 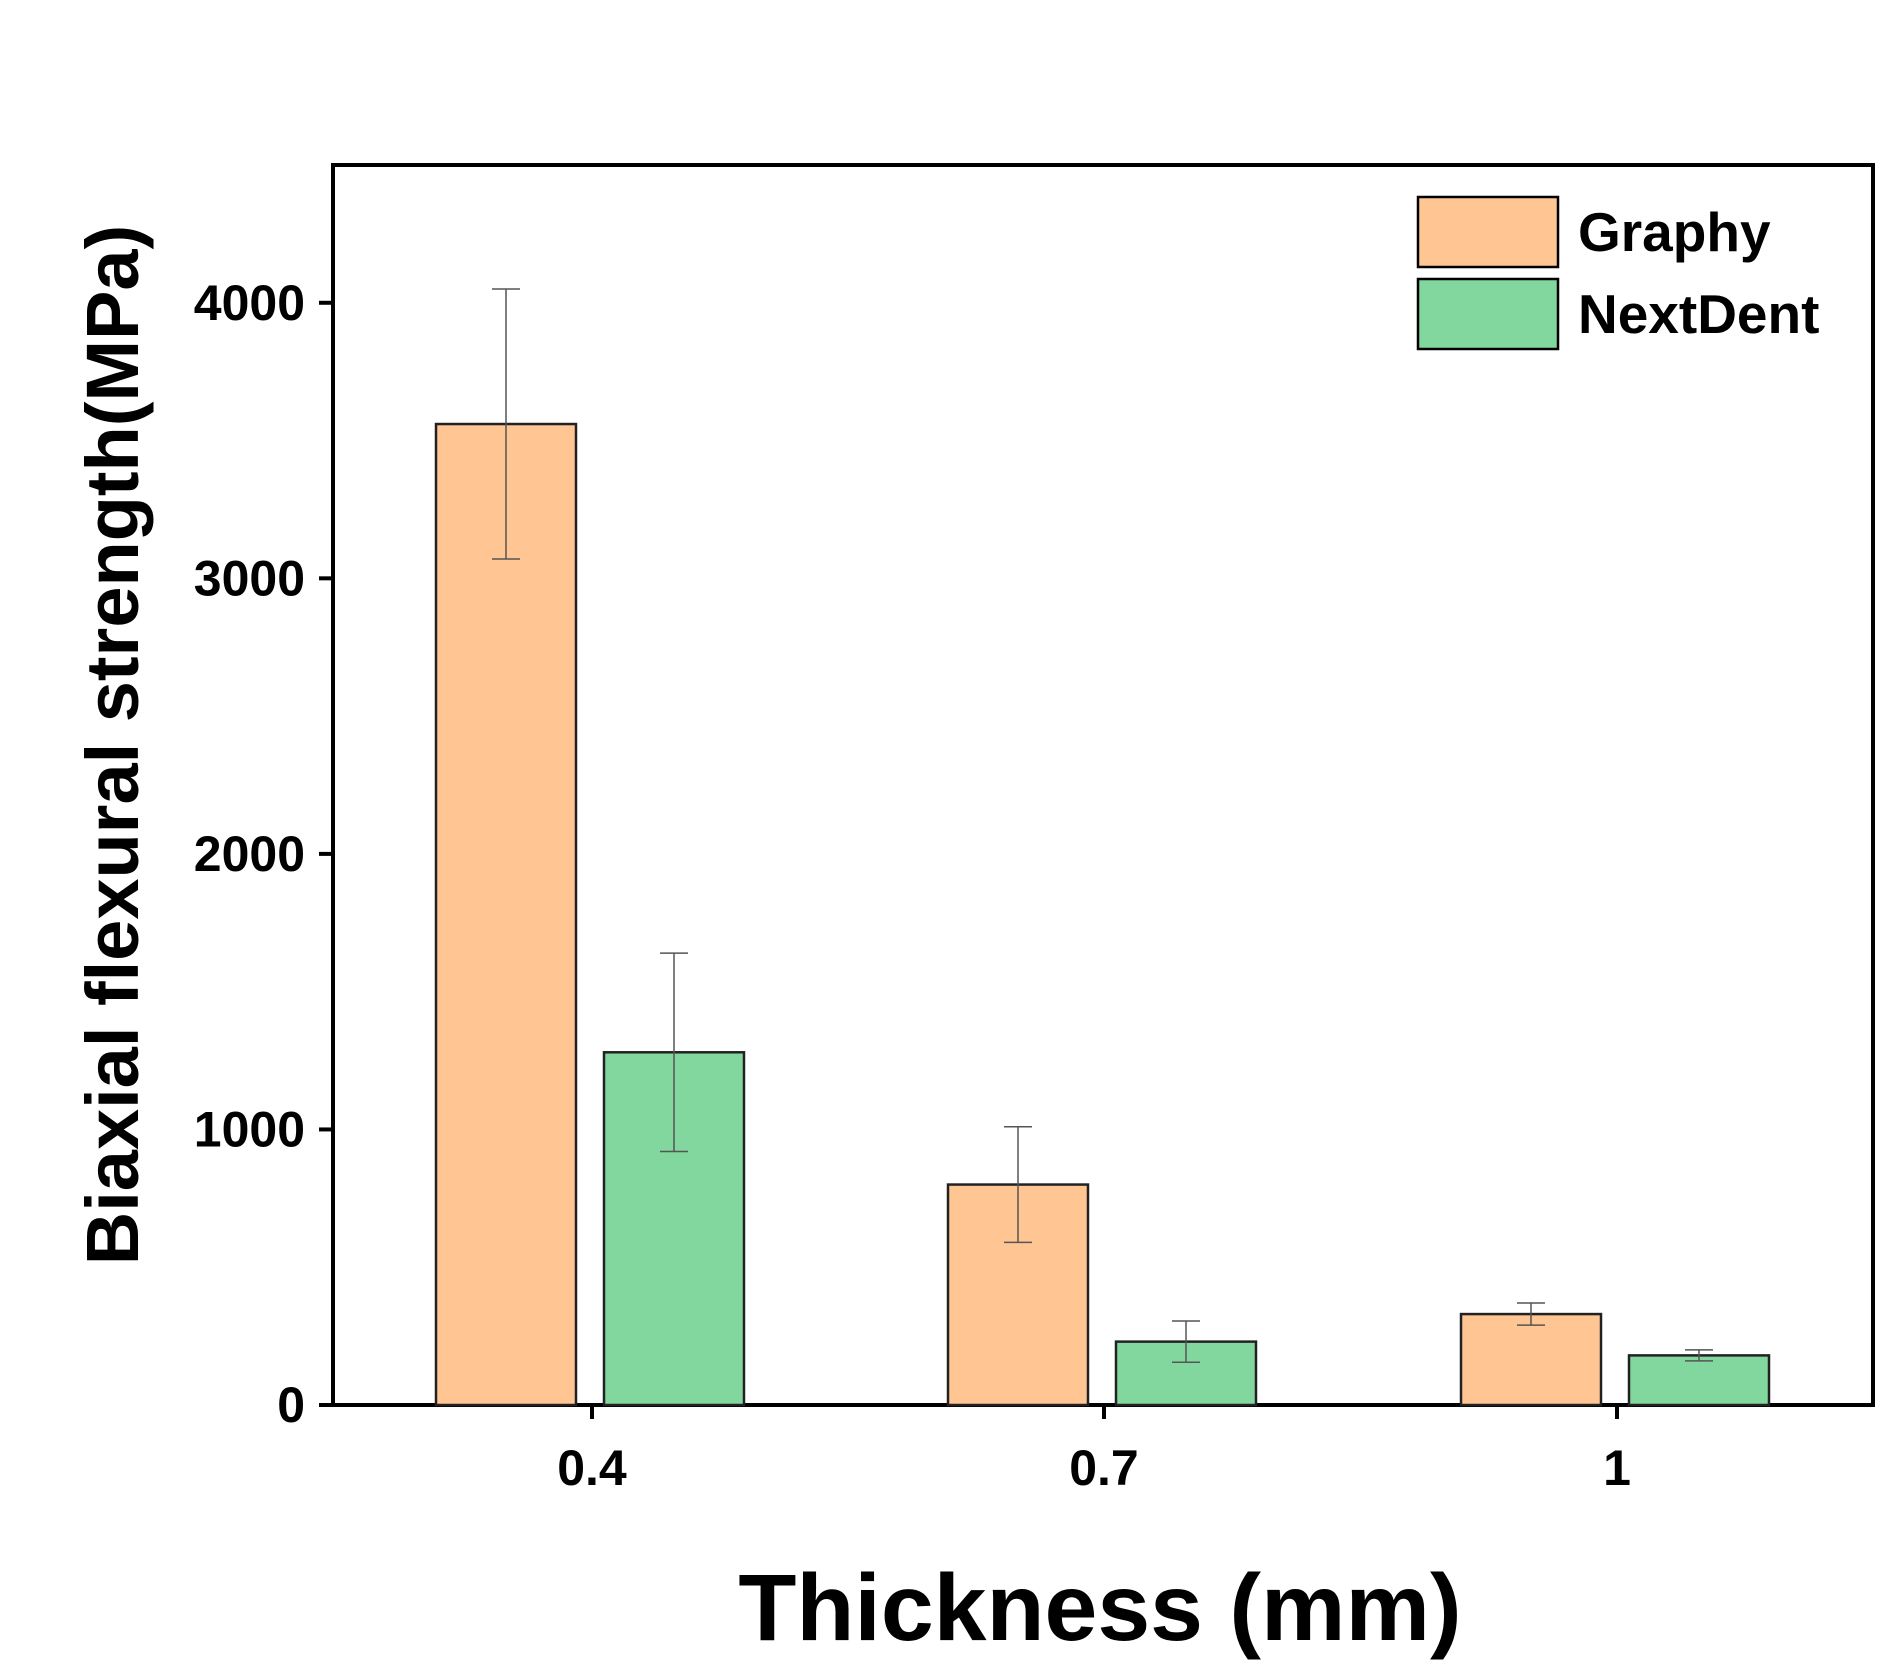 What do you see at coordinates (1488, 232) in the screenshot?
I see `legend-swatch-graphy` at bounding box center [1488, 232].